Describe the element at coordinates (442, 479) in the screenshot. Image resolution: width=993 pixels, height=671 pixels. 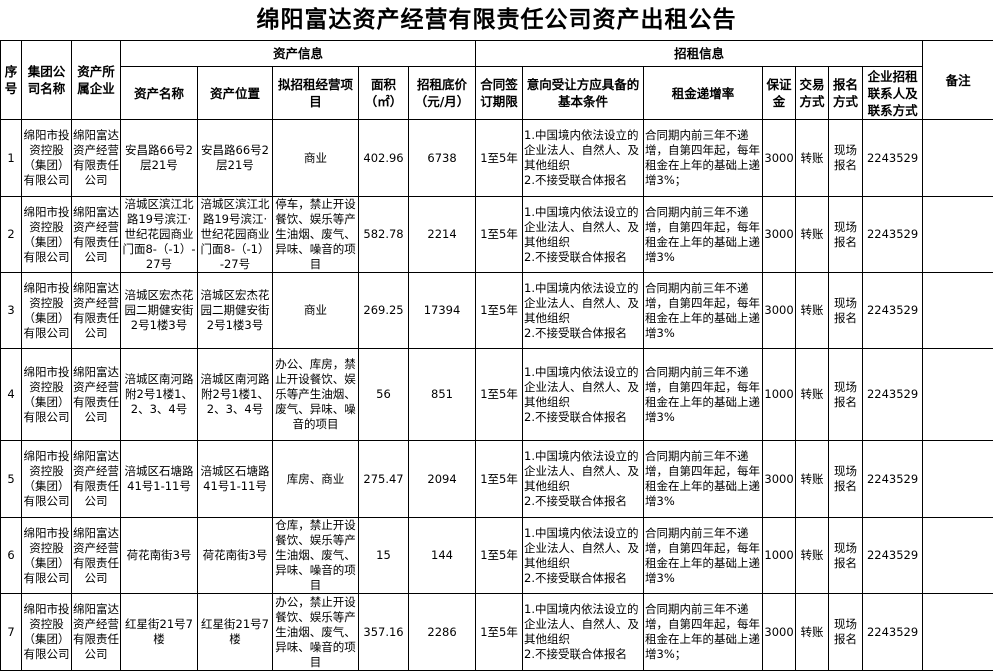
I see `cell-price: 2094` at that location.